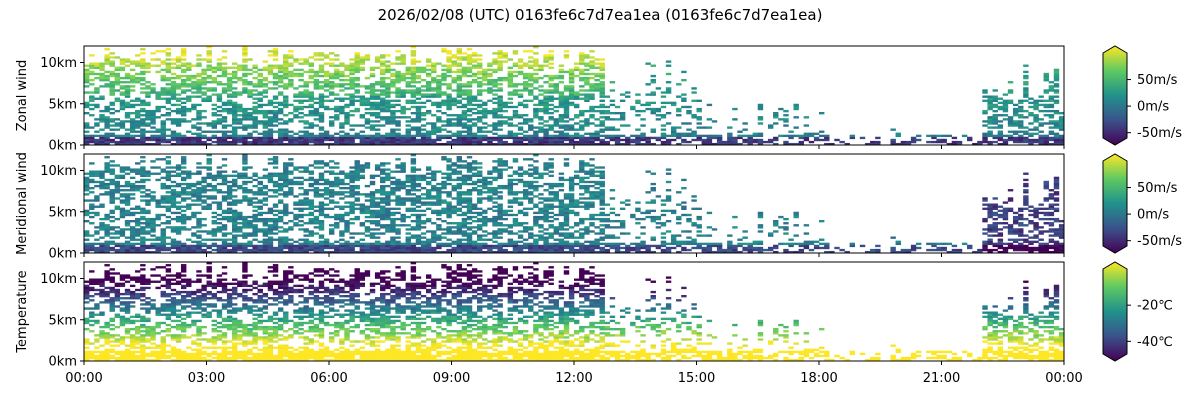 Image resolution: width=1200 pixels, height=400 pixels. What do you see at coordinates (58, 63) in the screenshot?
I see `y-tick-label: 10km` at bounding box center [58, 63].